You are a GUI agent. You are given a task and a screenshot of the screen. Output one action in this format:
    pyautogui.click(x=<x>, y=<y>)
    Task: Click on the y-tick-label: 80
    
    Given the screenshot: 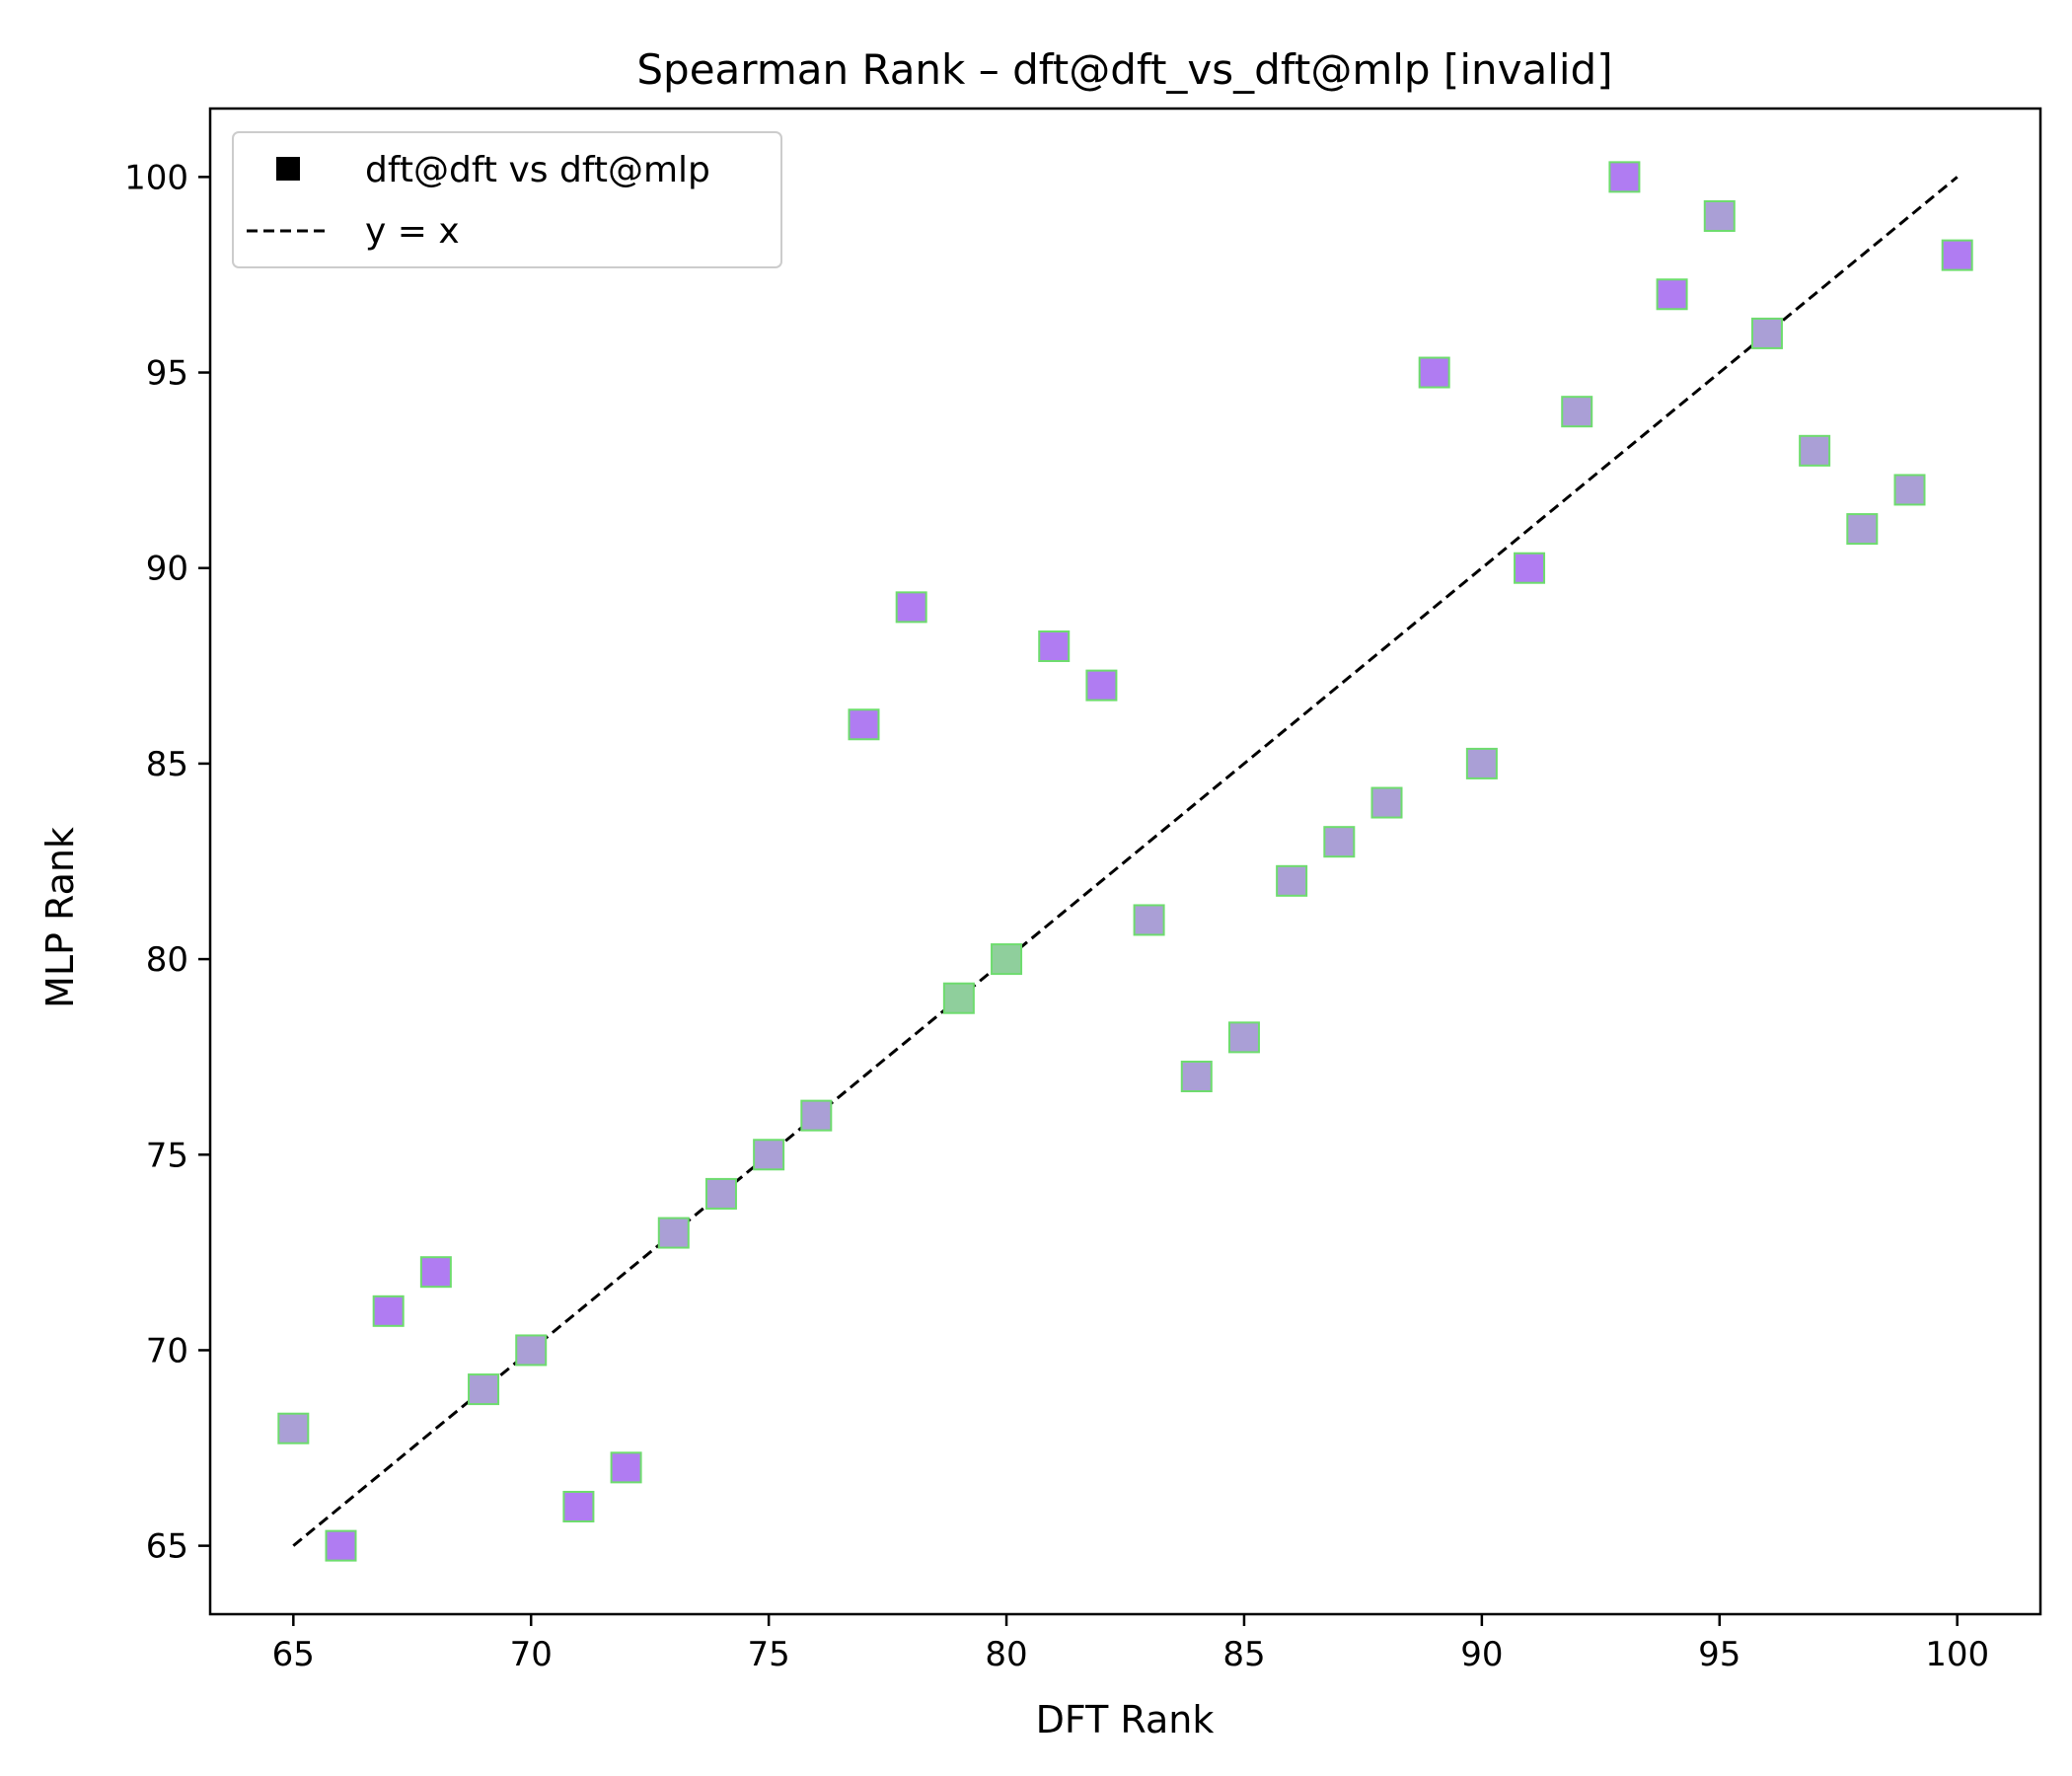 What is the action you would take?
    pyautogui.click(x=167, y=960)
    